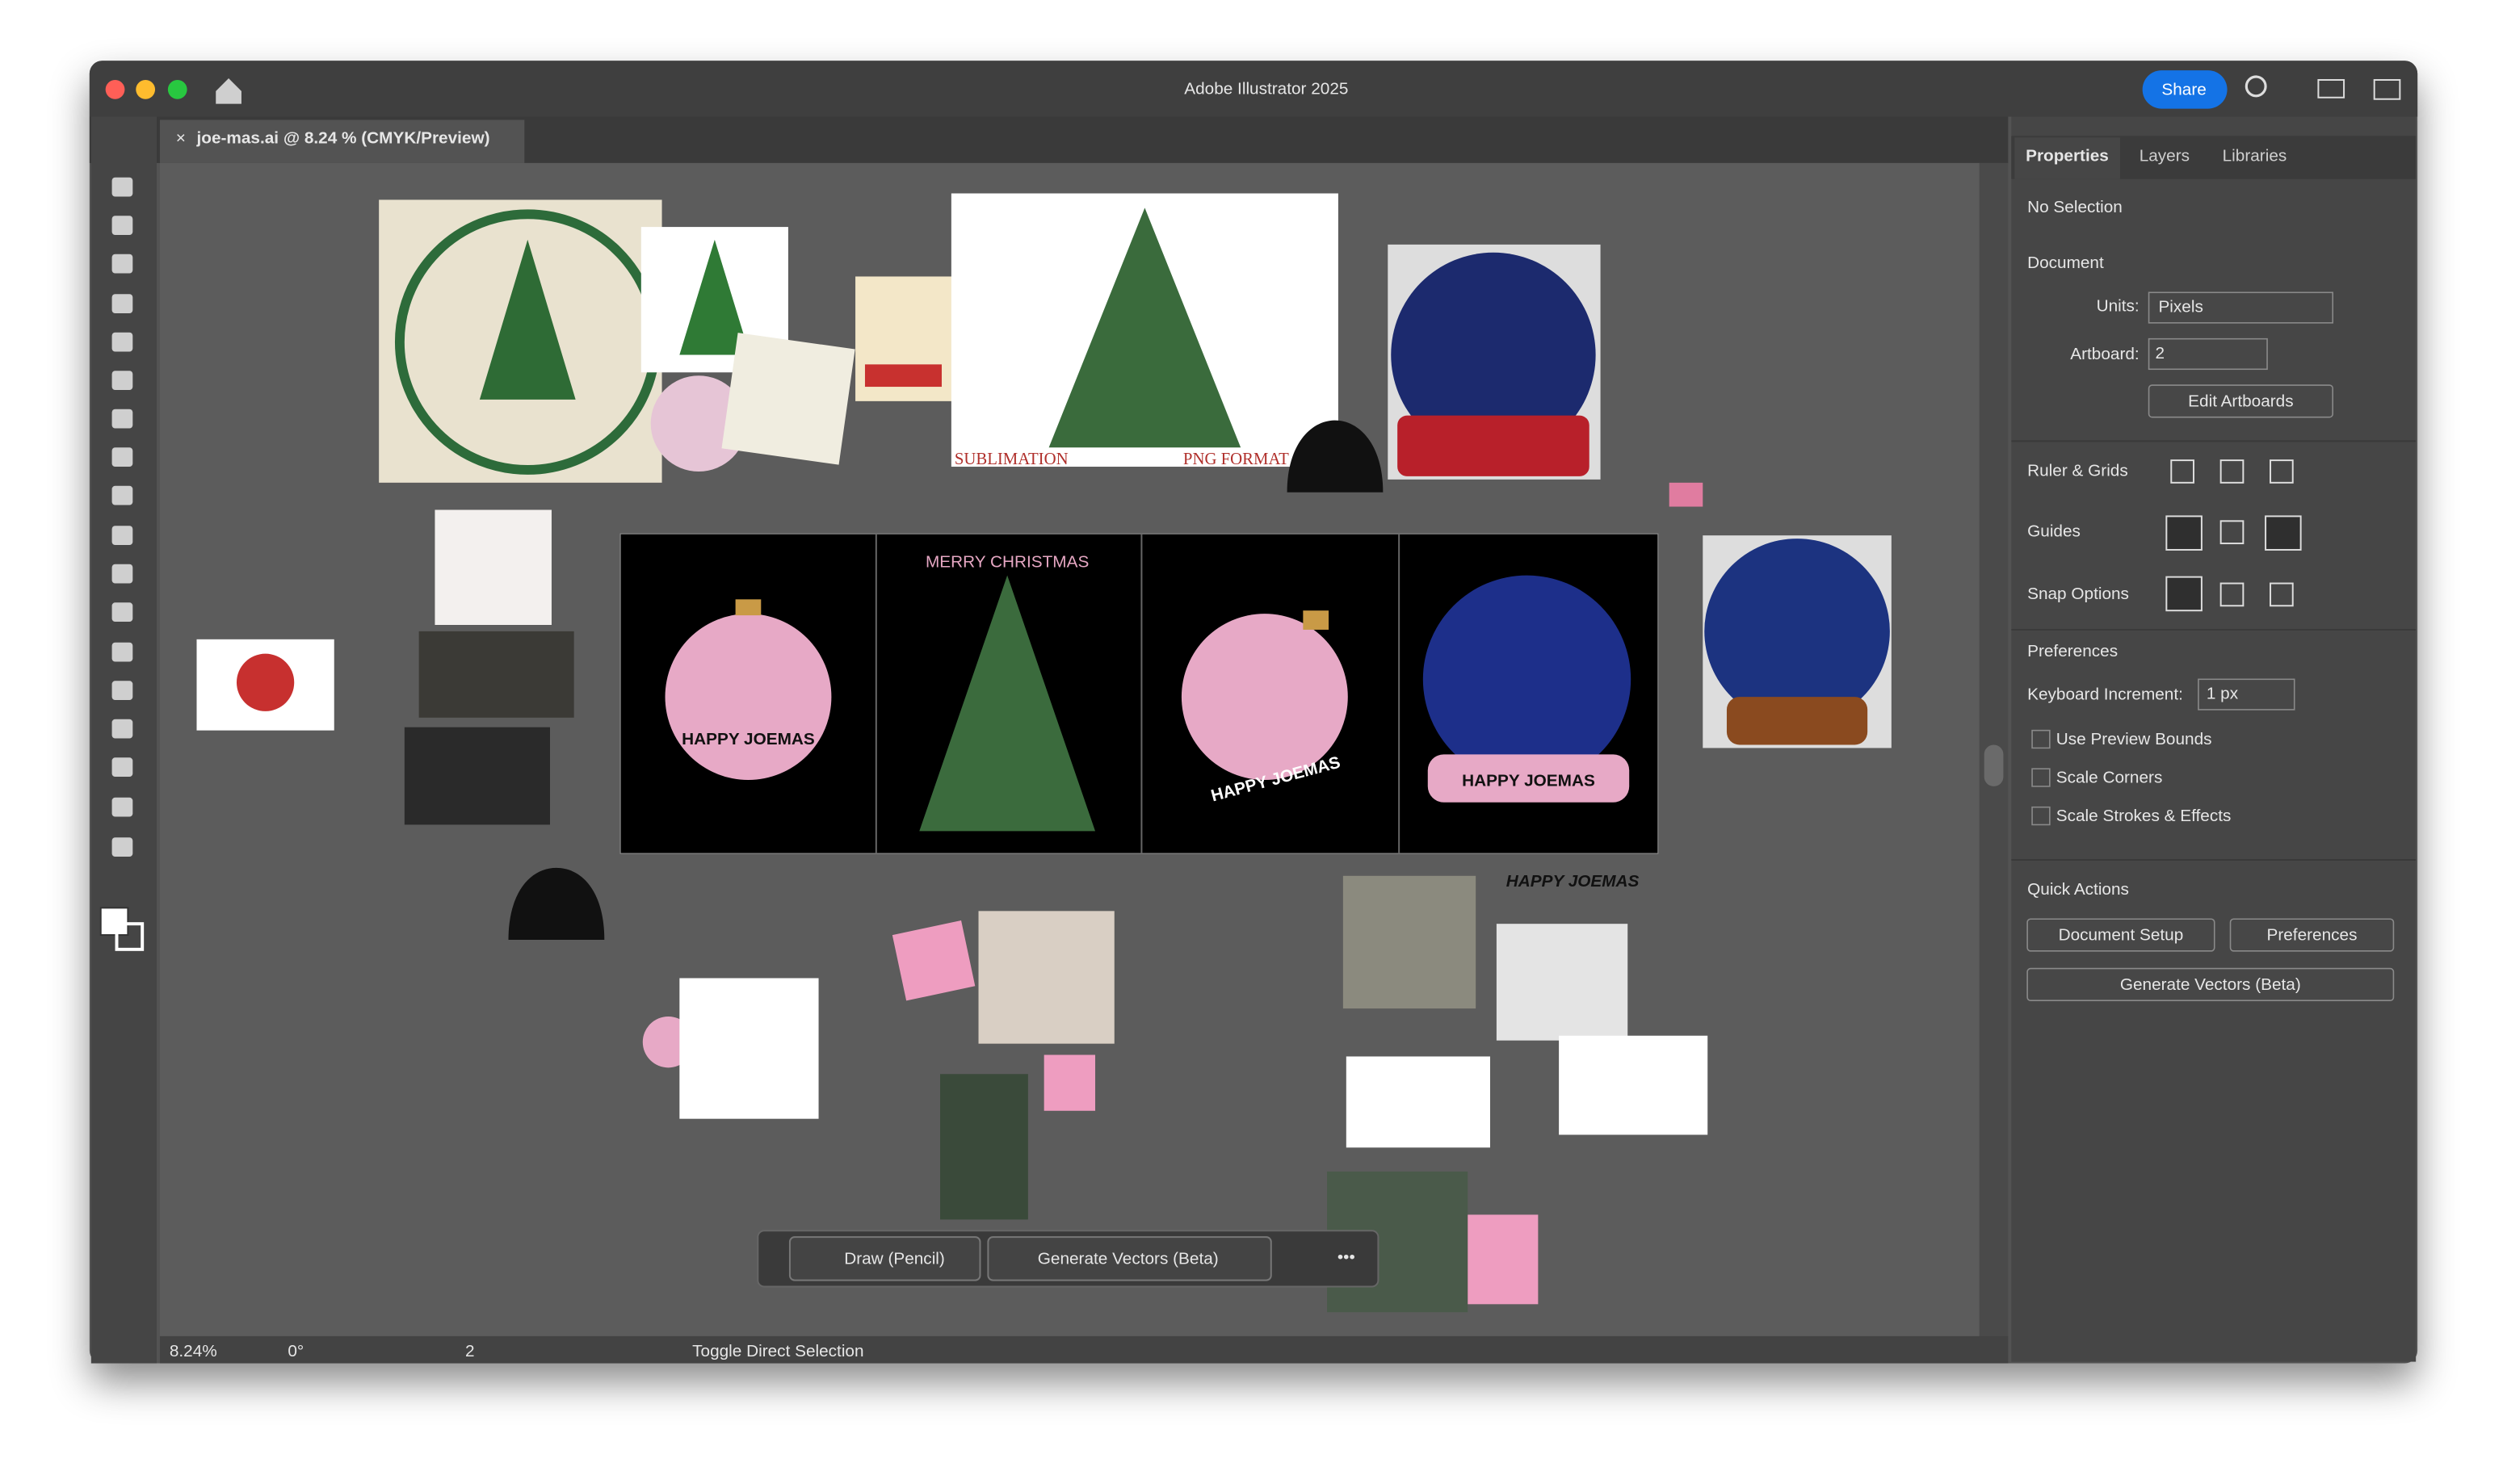 The width and height of the screenshot is (2507, 1484). I want to click on selection-status: No Selection, so click(2075, 207).